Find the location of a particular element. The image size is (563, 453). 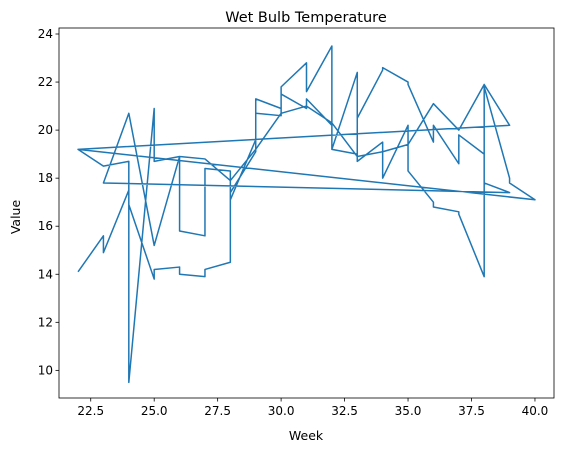

y-tick-label: 12 is located at coordinates (45, 322).